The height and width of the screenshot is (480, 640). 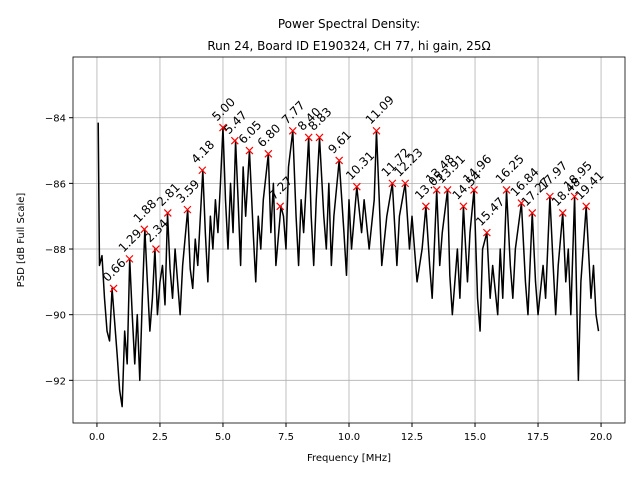 I want to click on x-tick-label: 7.5, so click(x=286, y=437).